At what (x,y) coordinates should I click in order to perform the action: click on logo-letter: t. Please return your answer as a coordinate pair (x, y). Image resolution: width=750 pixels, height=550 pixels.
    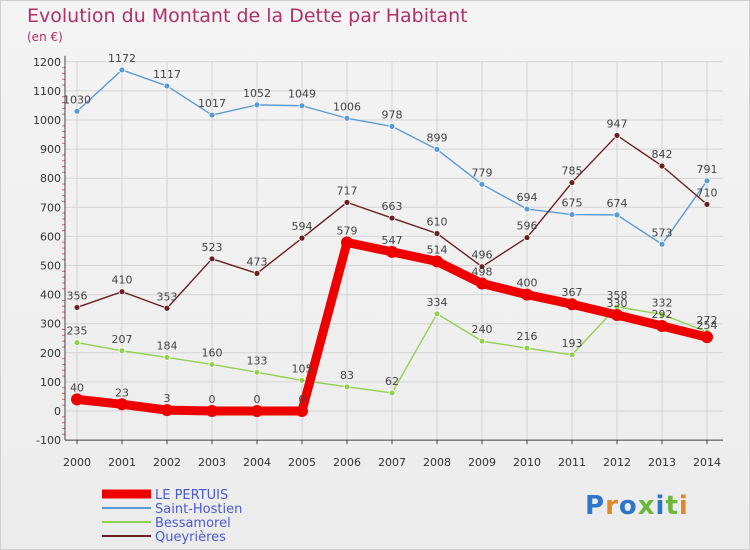
    Looking at the image, I should click on (672, 506).